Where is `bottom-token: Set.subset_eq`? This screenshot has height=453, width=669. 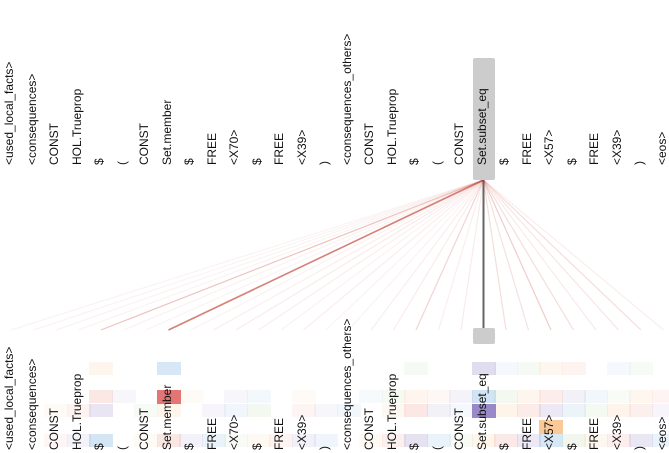 bottom-token: Set.subset_eq is located at coordinates (481, 411).